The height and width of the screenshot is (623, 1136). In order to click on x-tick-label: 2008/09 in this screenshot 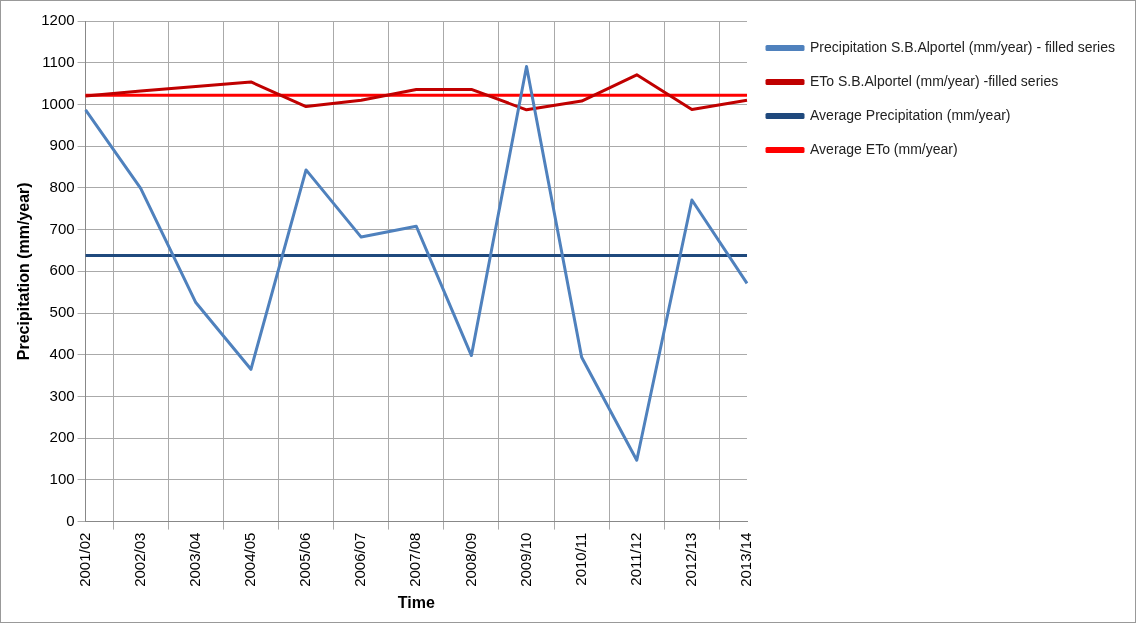, I will do `click(470, 559)`.